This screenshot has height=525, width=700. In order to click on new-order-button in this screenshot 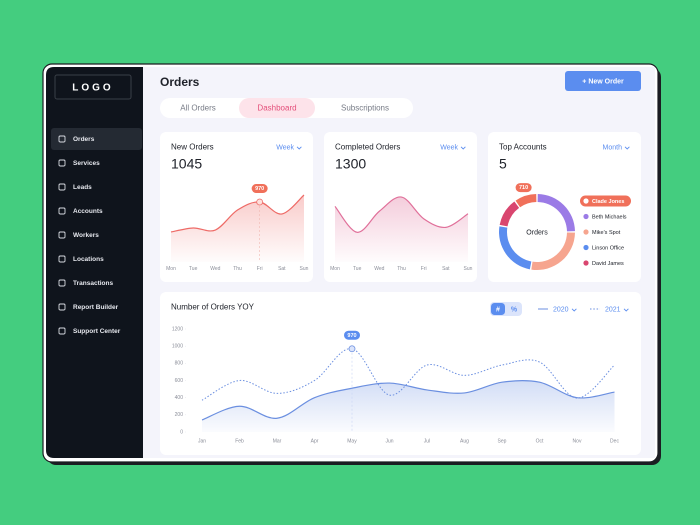, I will do `click(603, 81)`.